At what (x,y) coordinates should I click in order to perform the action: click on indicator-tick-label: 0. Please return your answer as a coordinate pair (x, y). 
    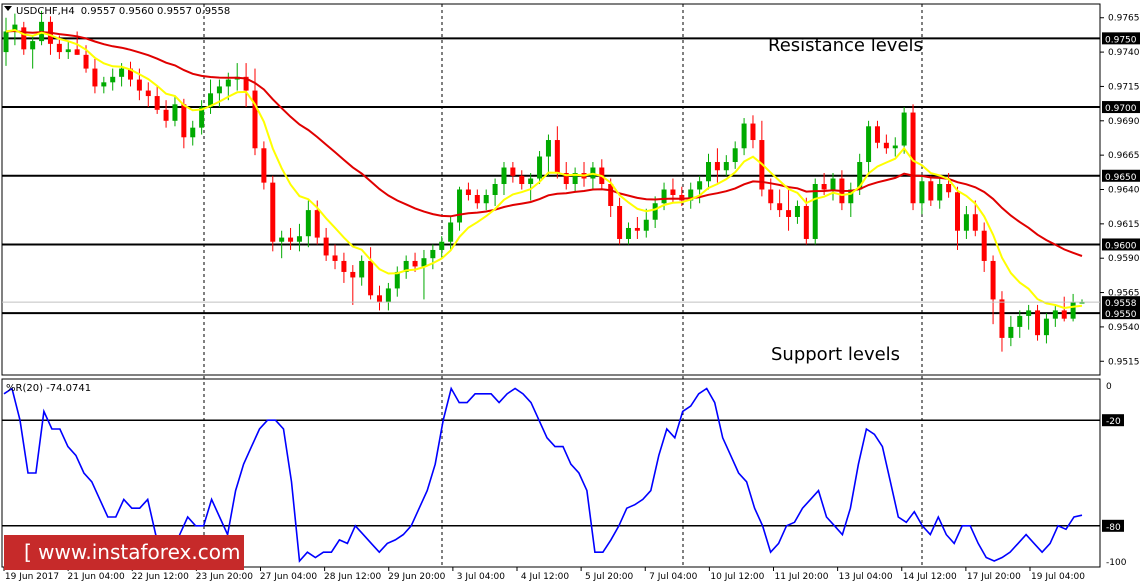
    Looking at the image, I should click on (1109, 387).